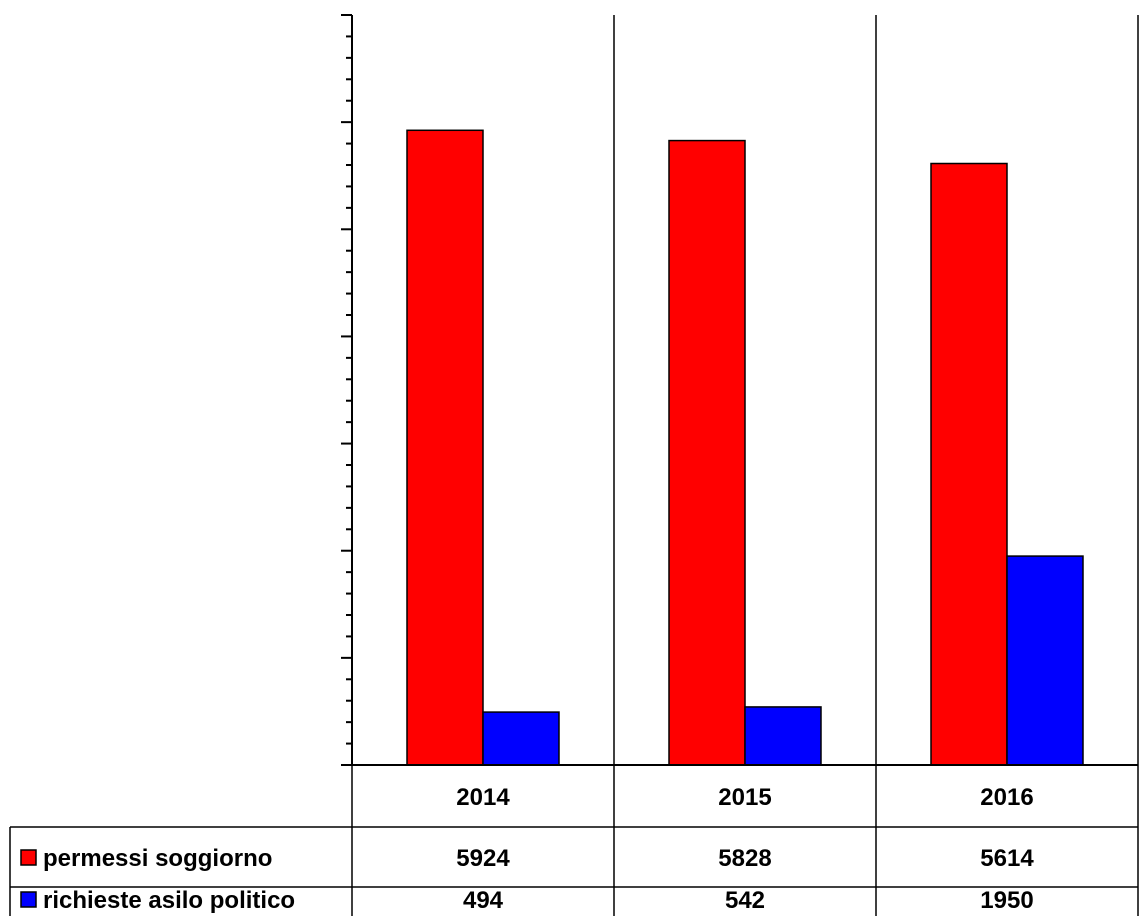  I want to click on legend-label-richieste-asilo-politico: richieste asilo politico, so click(169, 900).